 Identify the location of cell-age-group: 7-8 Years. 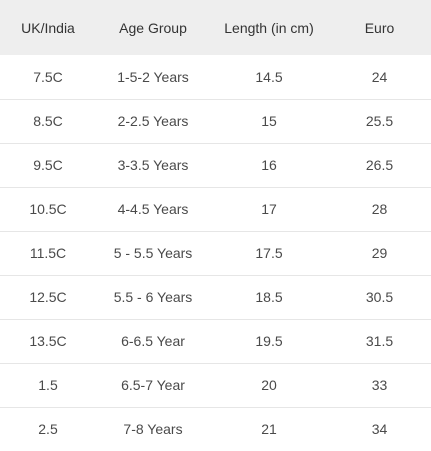
(153, 429).